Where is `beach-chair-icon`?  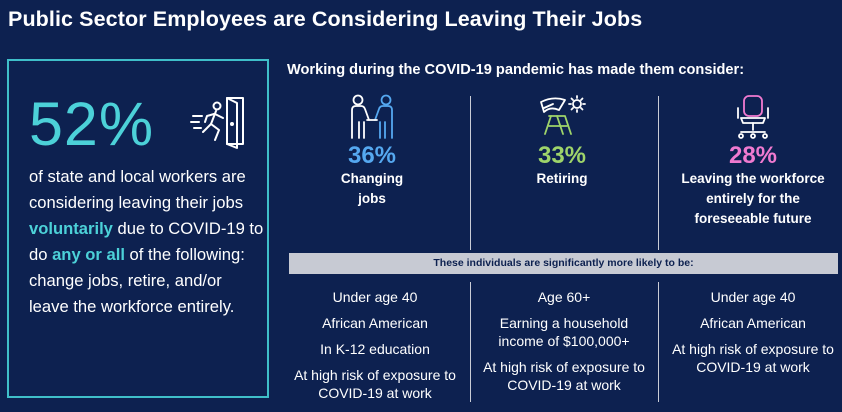
beach-chair-icon is located at coordinates (563, 115).